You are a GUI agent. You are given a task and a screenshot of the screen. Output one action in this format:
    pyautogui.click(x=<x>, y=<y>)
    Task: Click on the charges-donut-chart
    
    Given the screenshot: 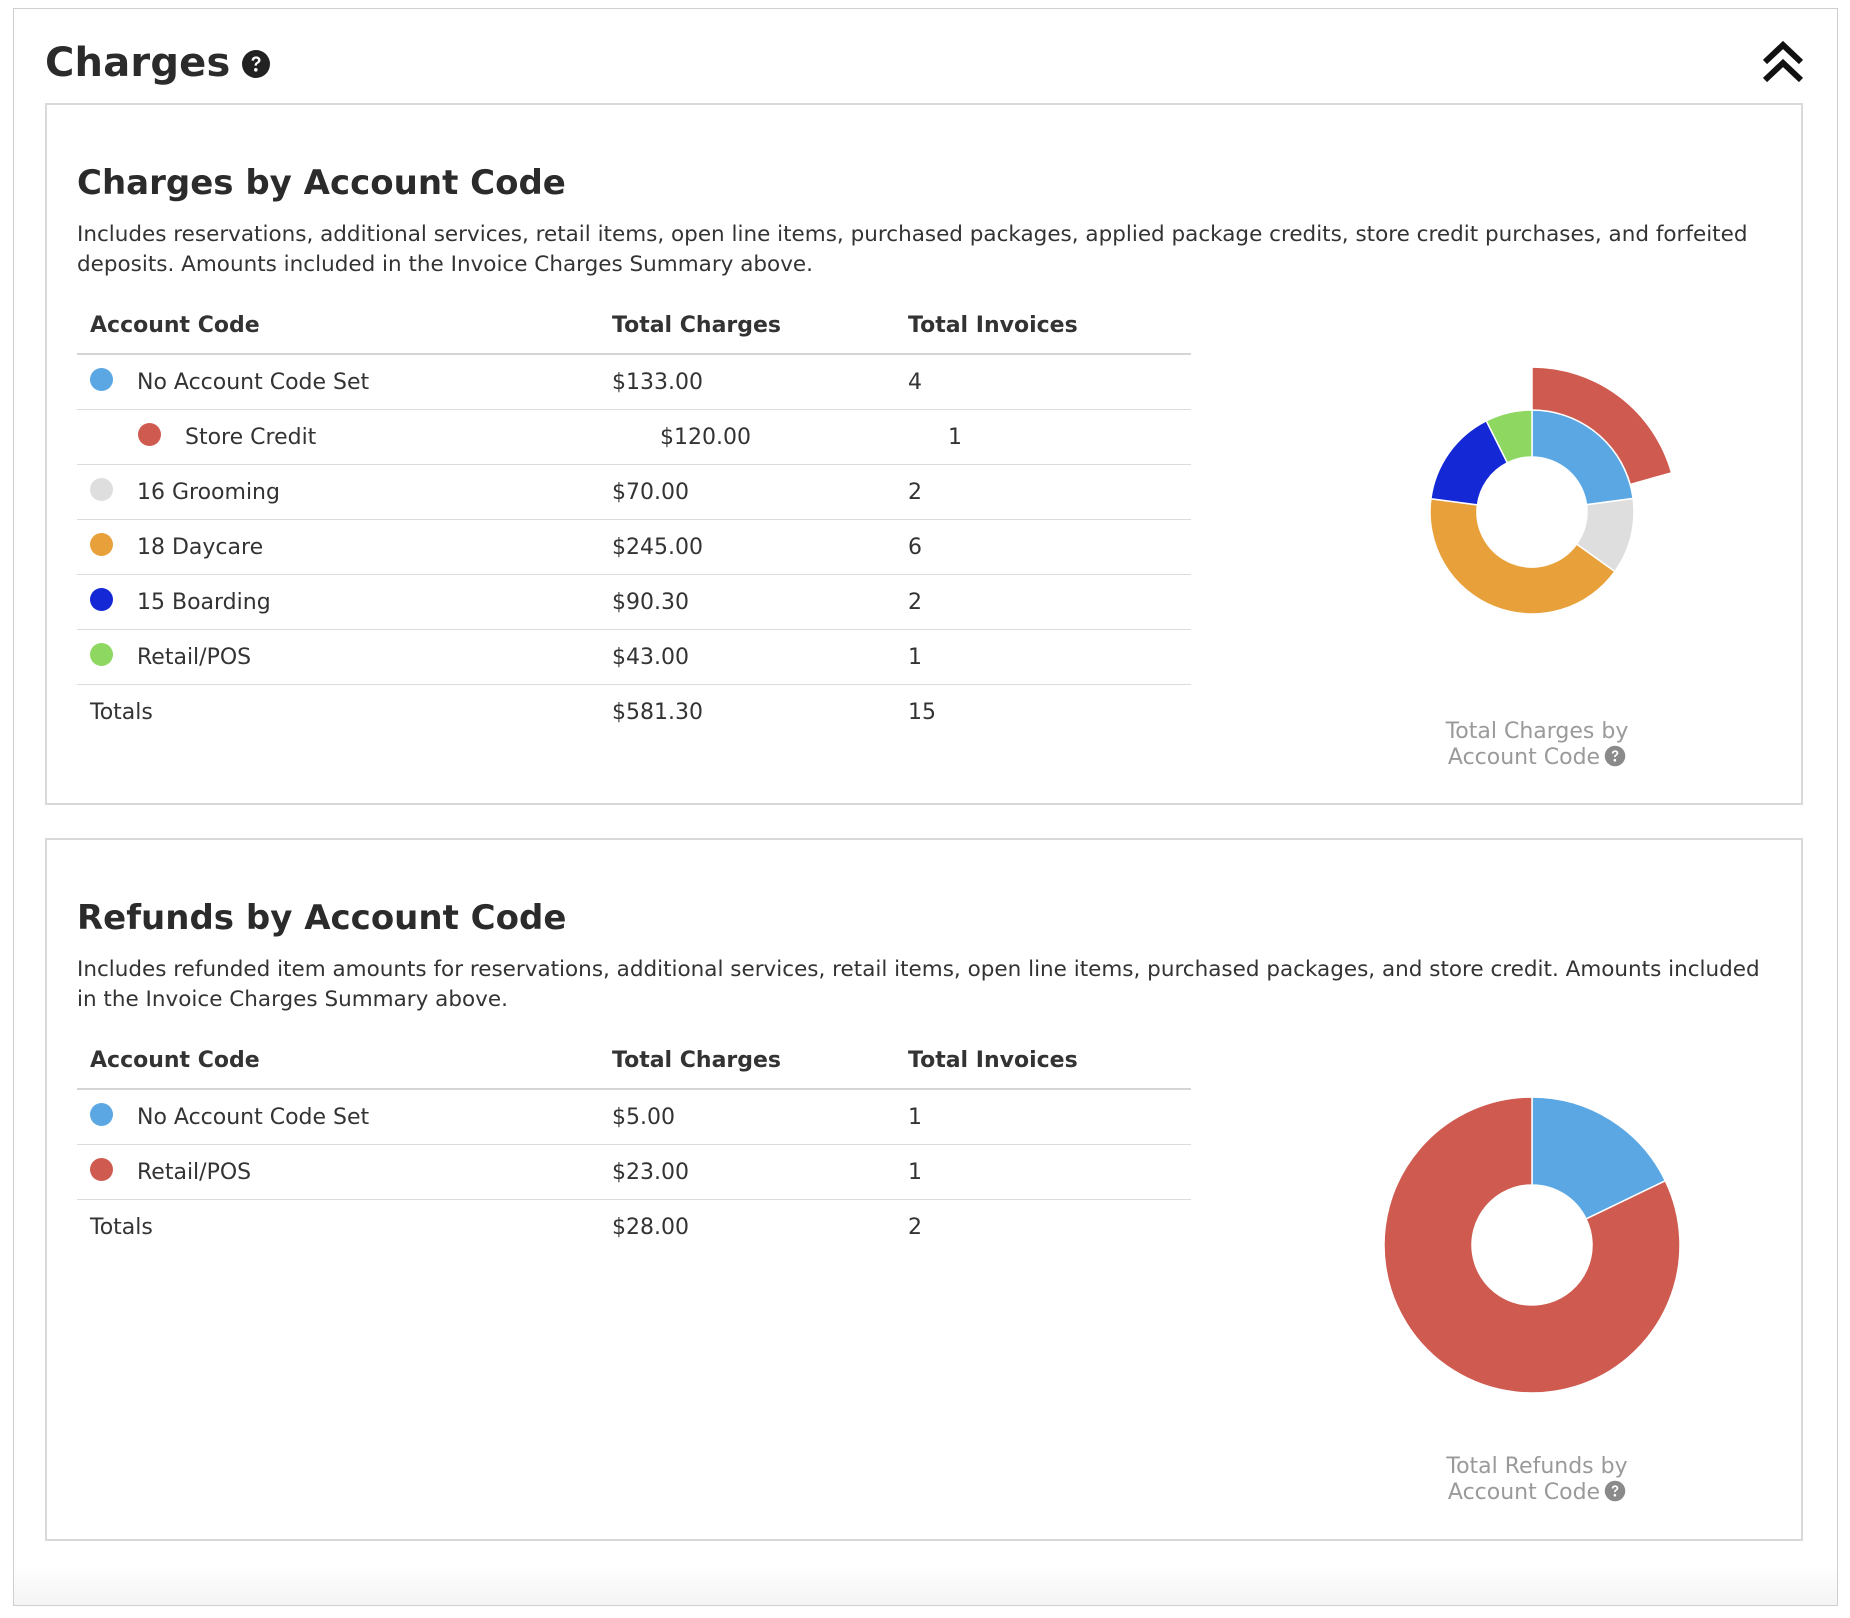 What is the action you would take?
    pyautogui.click(x=1551, y=490)
    